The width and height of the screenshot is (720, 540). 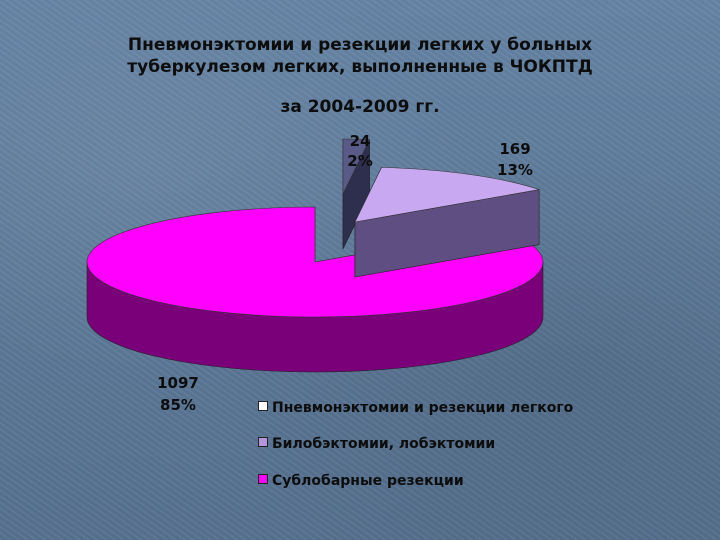 What do you see at coordinates (384, 444) in the screenshot?
I see `legend-label-2: Билобэктомии, лобэктомии` at bounding box center [384, 444].